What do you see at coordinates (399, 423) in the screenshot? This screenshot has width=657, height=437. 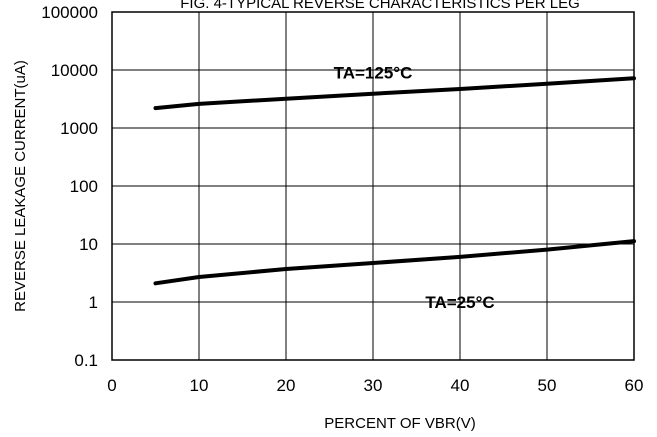 I see `x-axis-title: PERCENT OF VBR(V)` at bounding box center [399, 423].